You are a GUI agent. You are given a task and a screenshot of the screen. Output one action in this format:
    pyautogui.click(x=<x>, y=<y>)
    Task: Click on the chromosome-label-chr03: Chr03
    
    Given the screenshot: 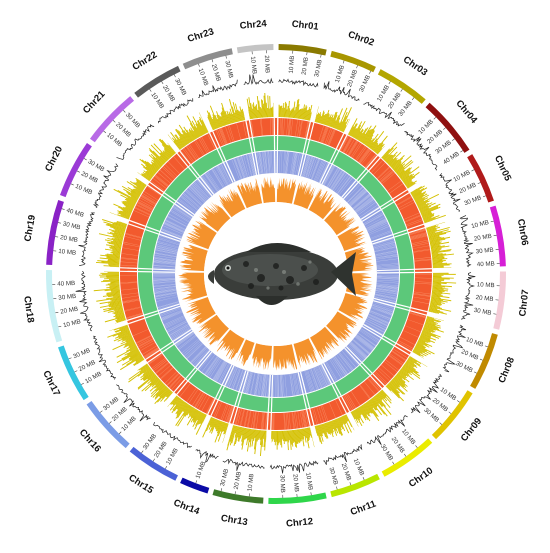 What is the action you would take?
    pyautogui.click(x=415, y=66)
    